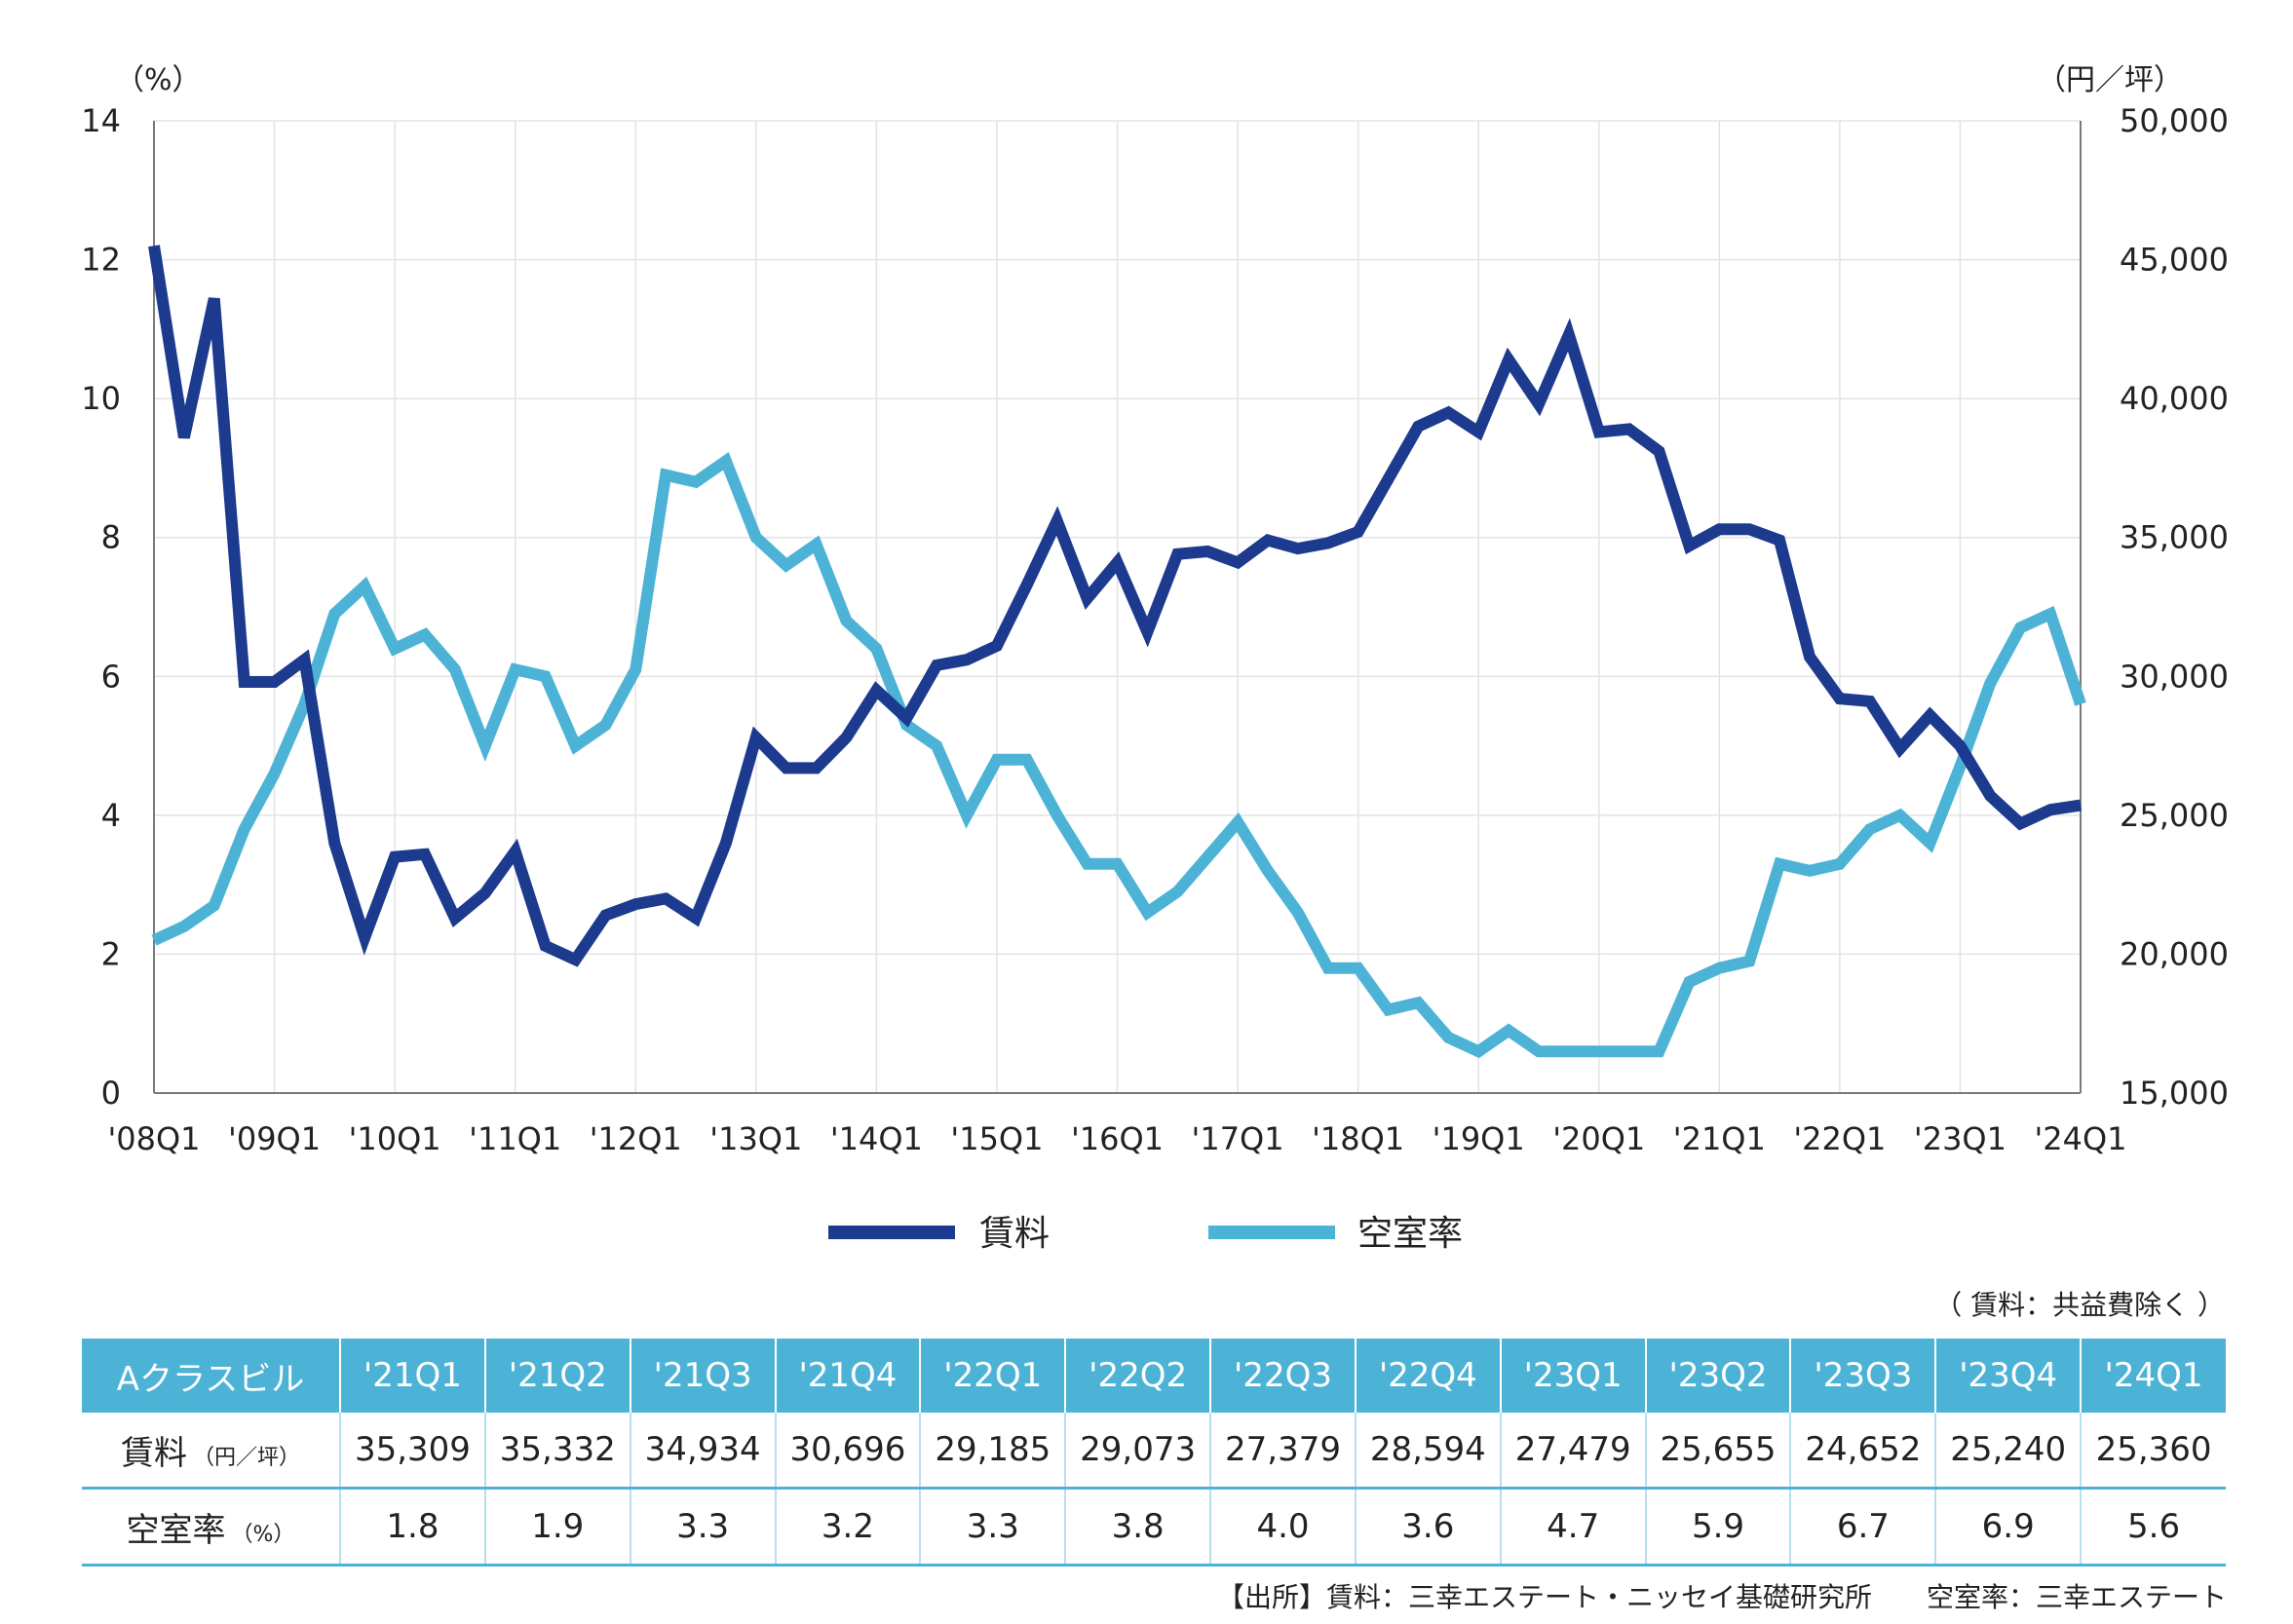 The width and height of the screenshot is (2293, 1624). What do you see at coordinates (1598, 1138) in the screenshot?
I see `x-tick-label: '20Q1` at bounding box center [1598, 1138].